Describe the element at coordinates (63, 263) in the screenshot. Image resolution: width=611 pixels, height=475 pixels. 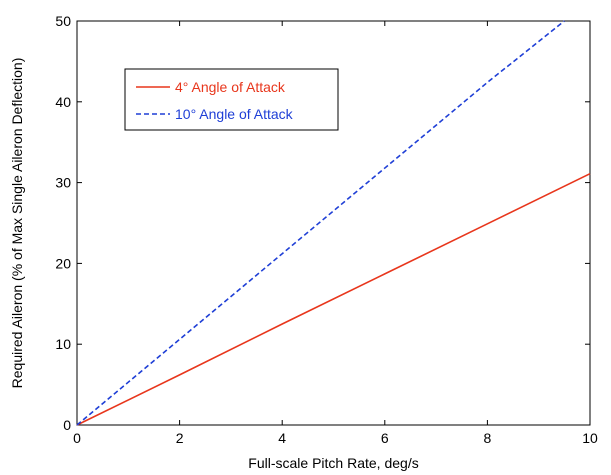
I see `y-tick-label: 20` at that location.